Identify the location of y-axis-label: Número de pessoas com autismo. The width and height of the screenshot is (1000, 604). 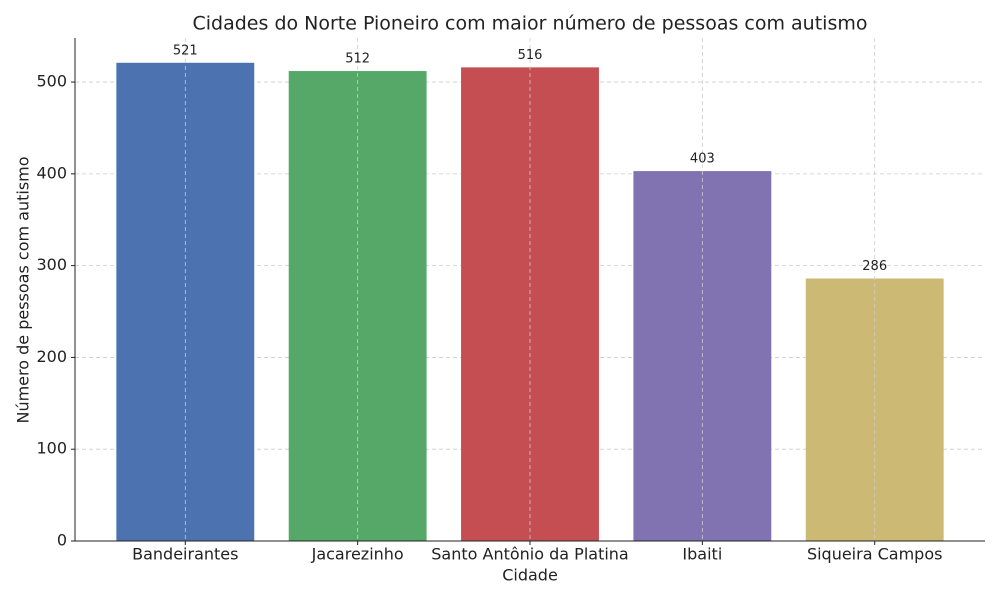
(23, 289).